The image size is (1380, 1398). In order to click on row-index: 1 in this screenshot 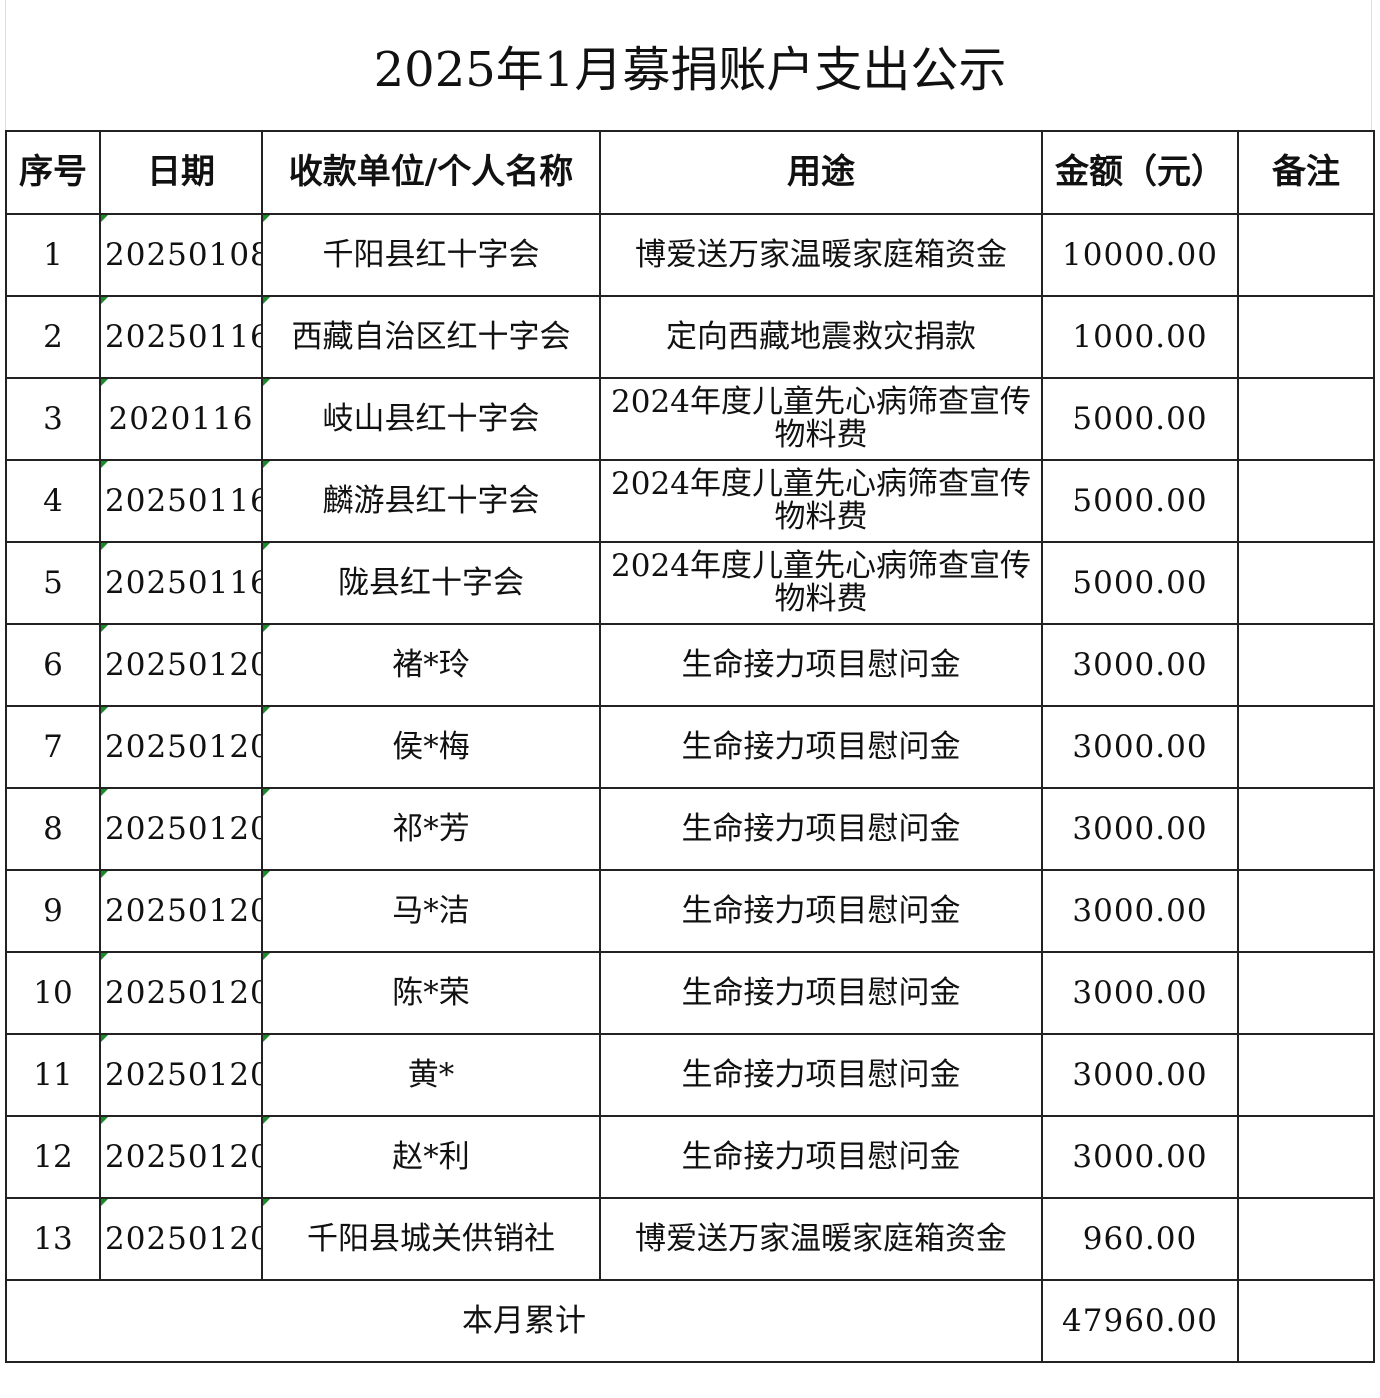, I will do `click(53, 255)`.